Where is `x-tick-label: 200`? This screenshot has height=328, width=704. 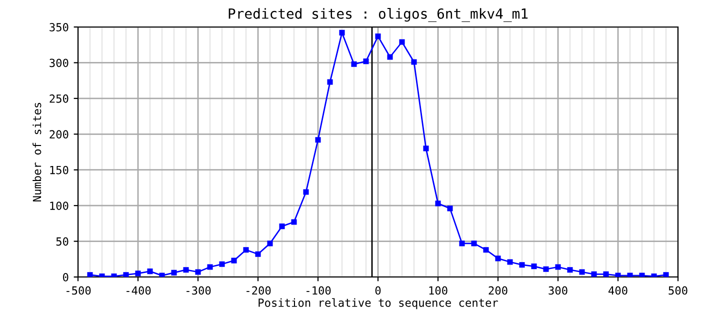 x-tick-label: 200 is located at coordinates (498, 290).